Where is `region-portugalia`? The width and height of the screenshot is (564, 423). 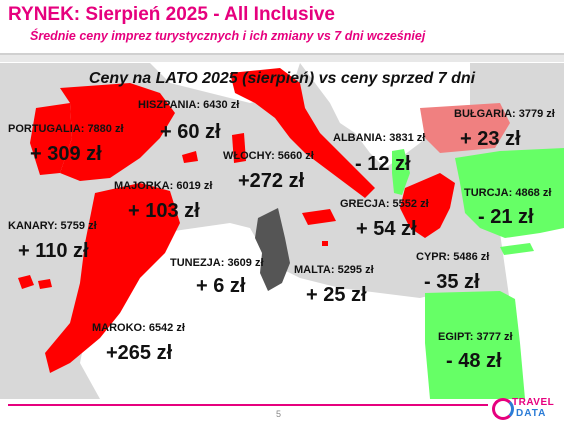
region-portugalia is located at coordinates (51, 139).